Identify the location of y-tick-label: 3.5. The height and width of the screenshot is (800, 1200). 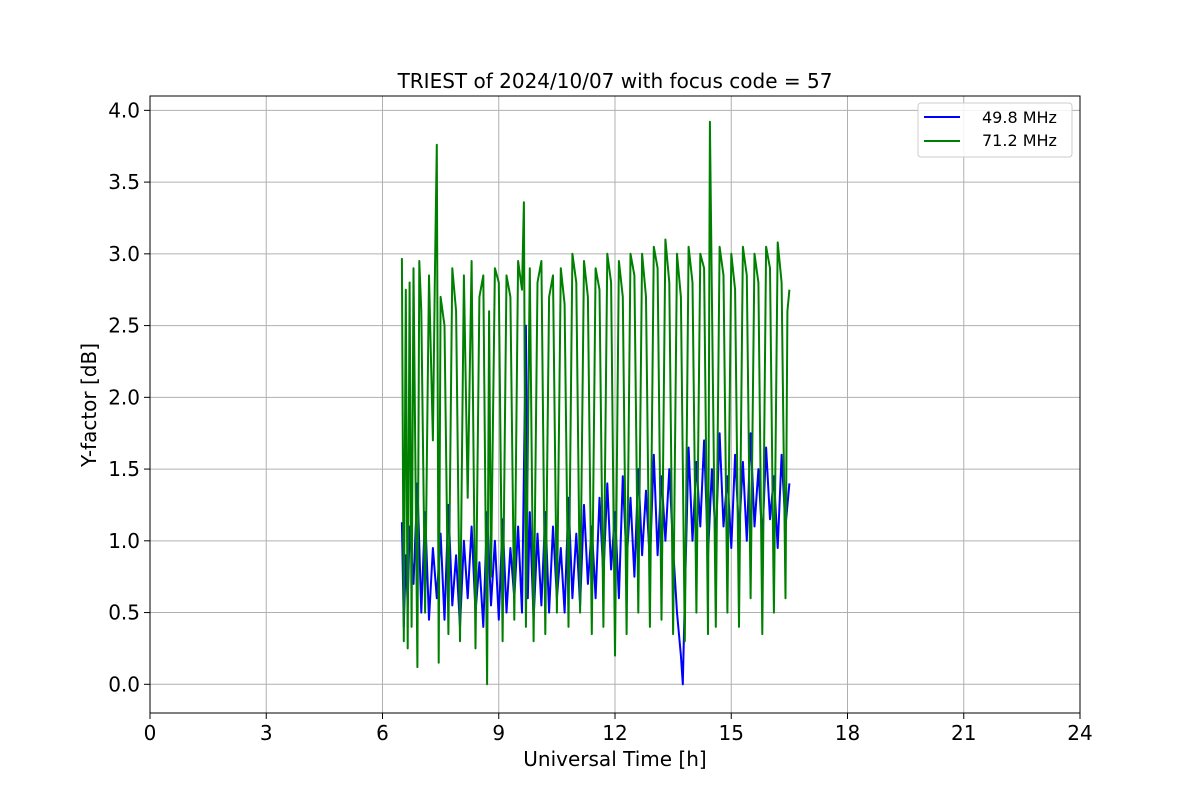
(124, 182).